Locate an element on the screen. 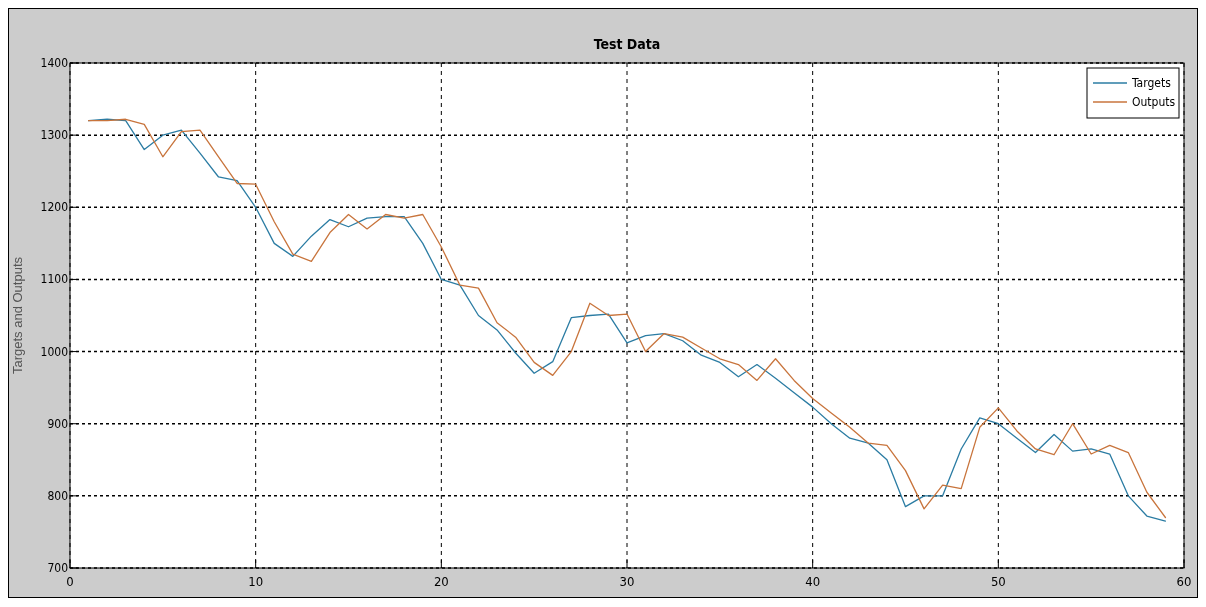 The height and width of the screenshot is (607, 1206). x-tick-label: 20 is located at coordinates (441, 581).